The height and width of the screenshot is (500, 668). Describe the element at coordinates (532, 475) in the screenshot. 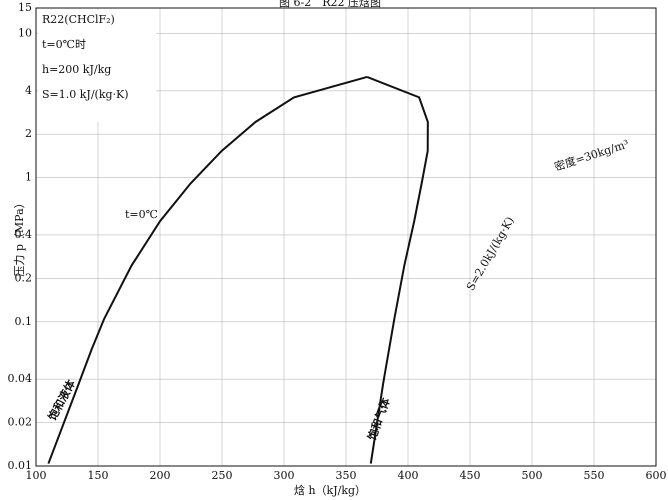

I see `x-tick-label: 500` at that location.